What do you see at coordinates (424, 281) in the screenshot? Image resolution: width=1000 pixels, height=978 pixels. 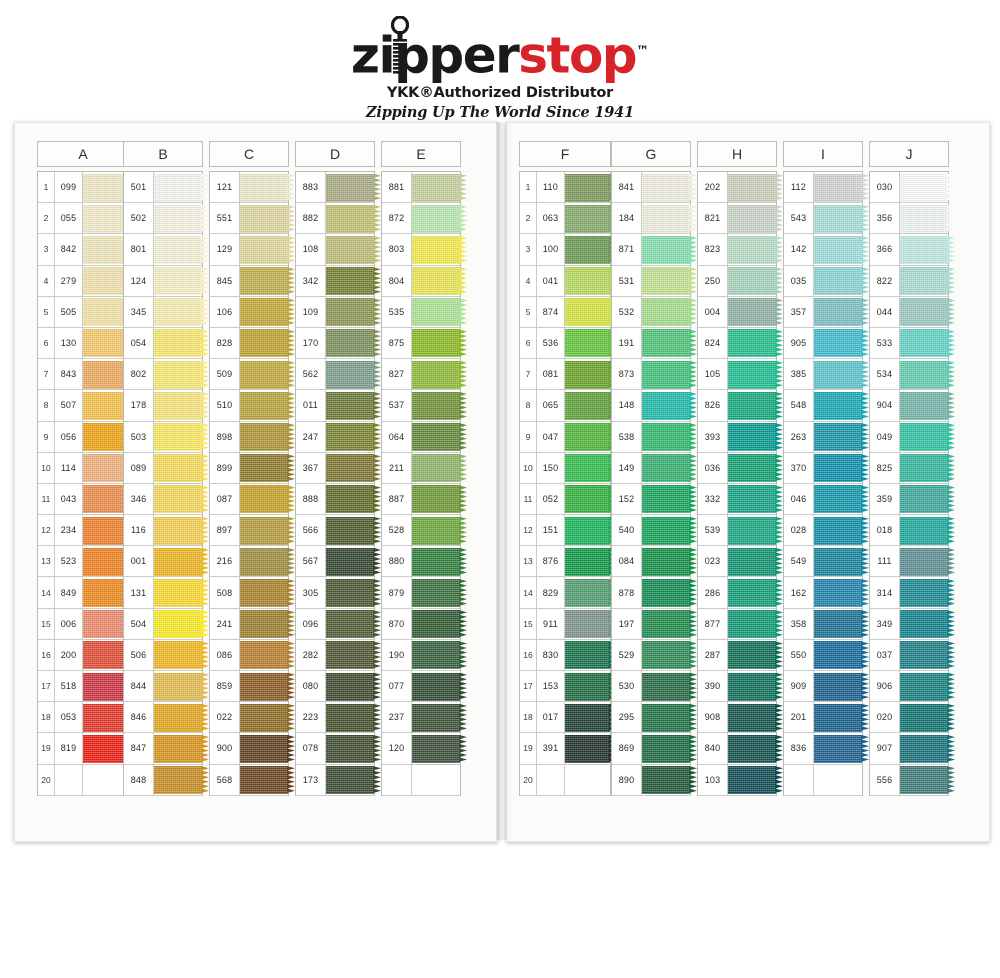 I see `swatch-row: 804` at bounding box center [424, 281].